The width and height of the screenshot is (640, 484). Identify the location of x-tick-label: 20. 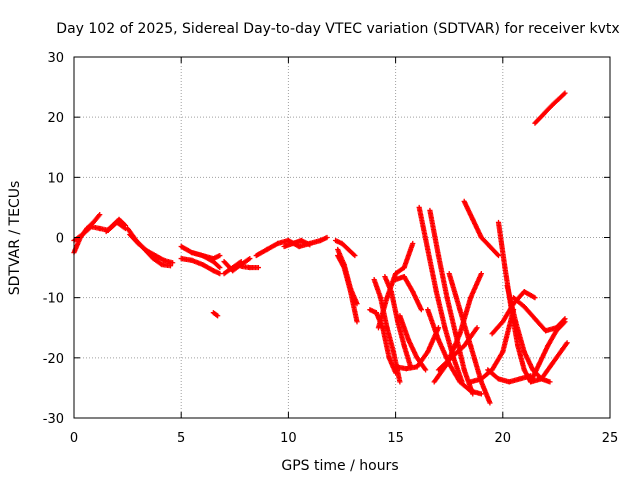
(503, 438).